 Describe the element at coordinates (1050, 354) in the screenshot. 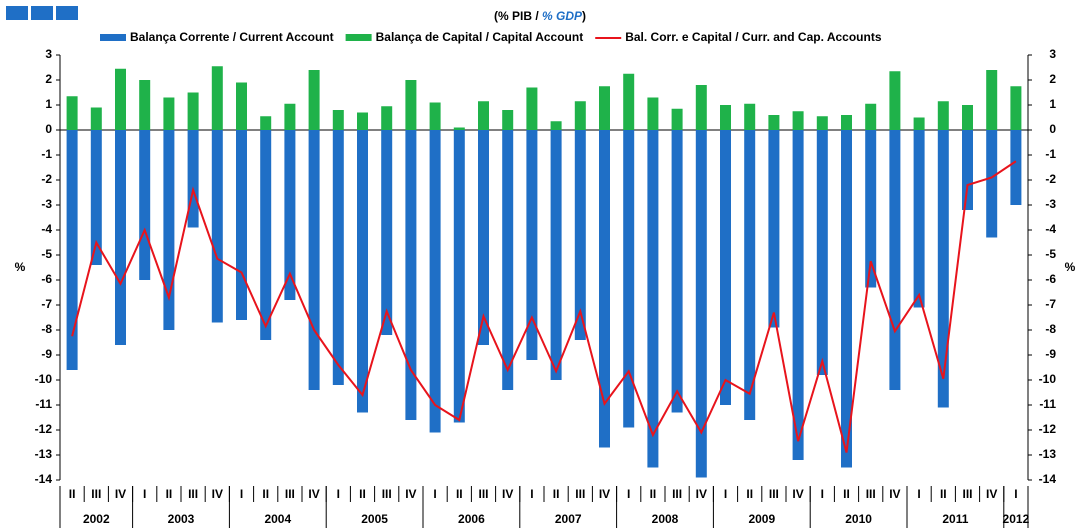

I see `y2-tick-label: -9` at that location.